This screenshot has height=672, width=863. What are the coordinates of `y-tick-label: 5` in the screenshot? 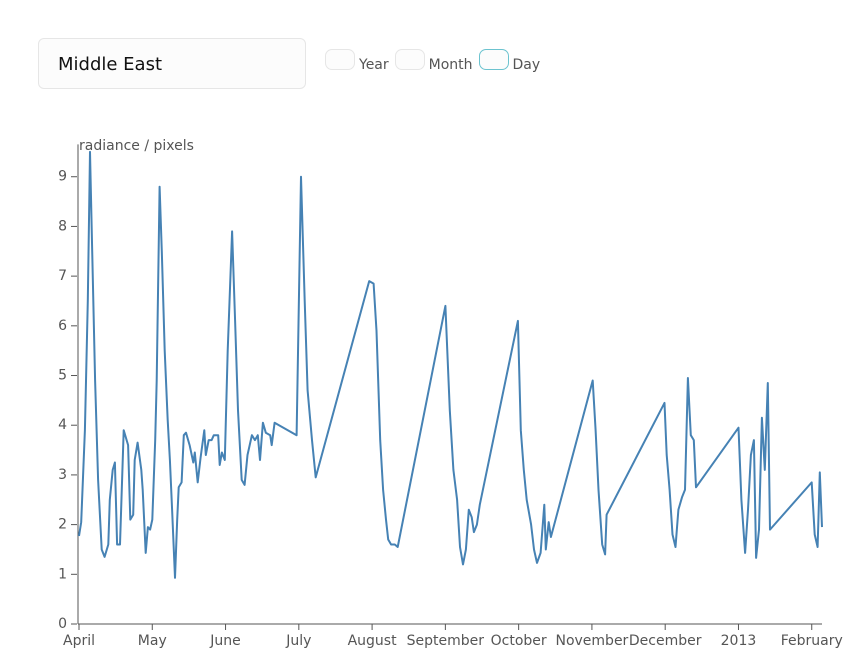 It's located at (62, 376).